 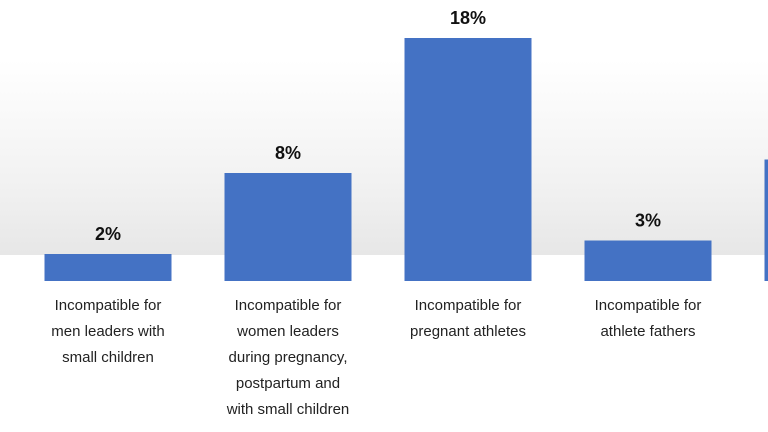 What do you see at coordinates (648, 318) in the screenshot?
I see `x-tick-label: Incompatible for athlete fathers` at bounding box center [648, 318].